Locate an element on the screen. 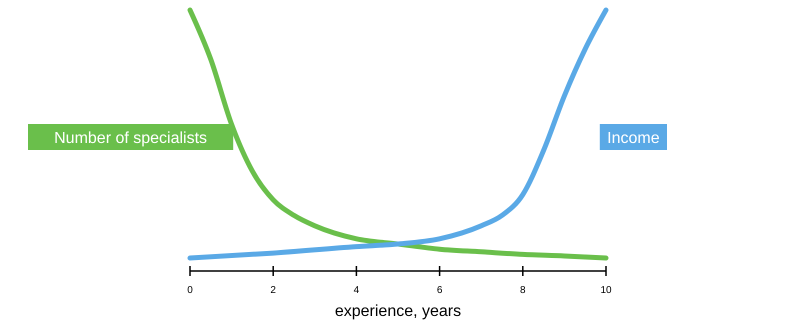 The width and height of the screenshot is (800, 325). series-label: Number of specialists is located at coordinates (131, 138).